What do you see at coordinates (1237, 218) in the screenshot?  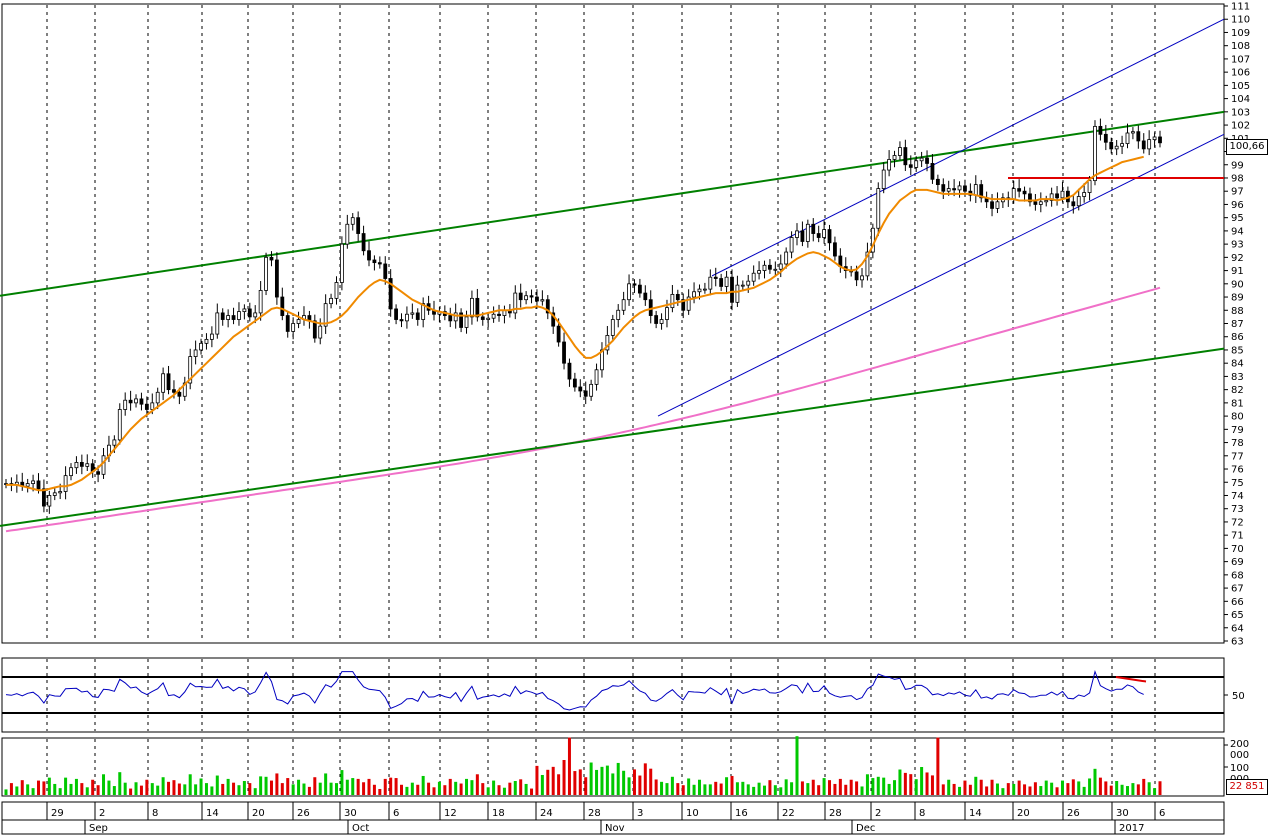 I see `price-tick-label: 95` at bounding box center [1237, 218].